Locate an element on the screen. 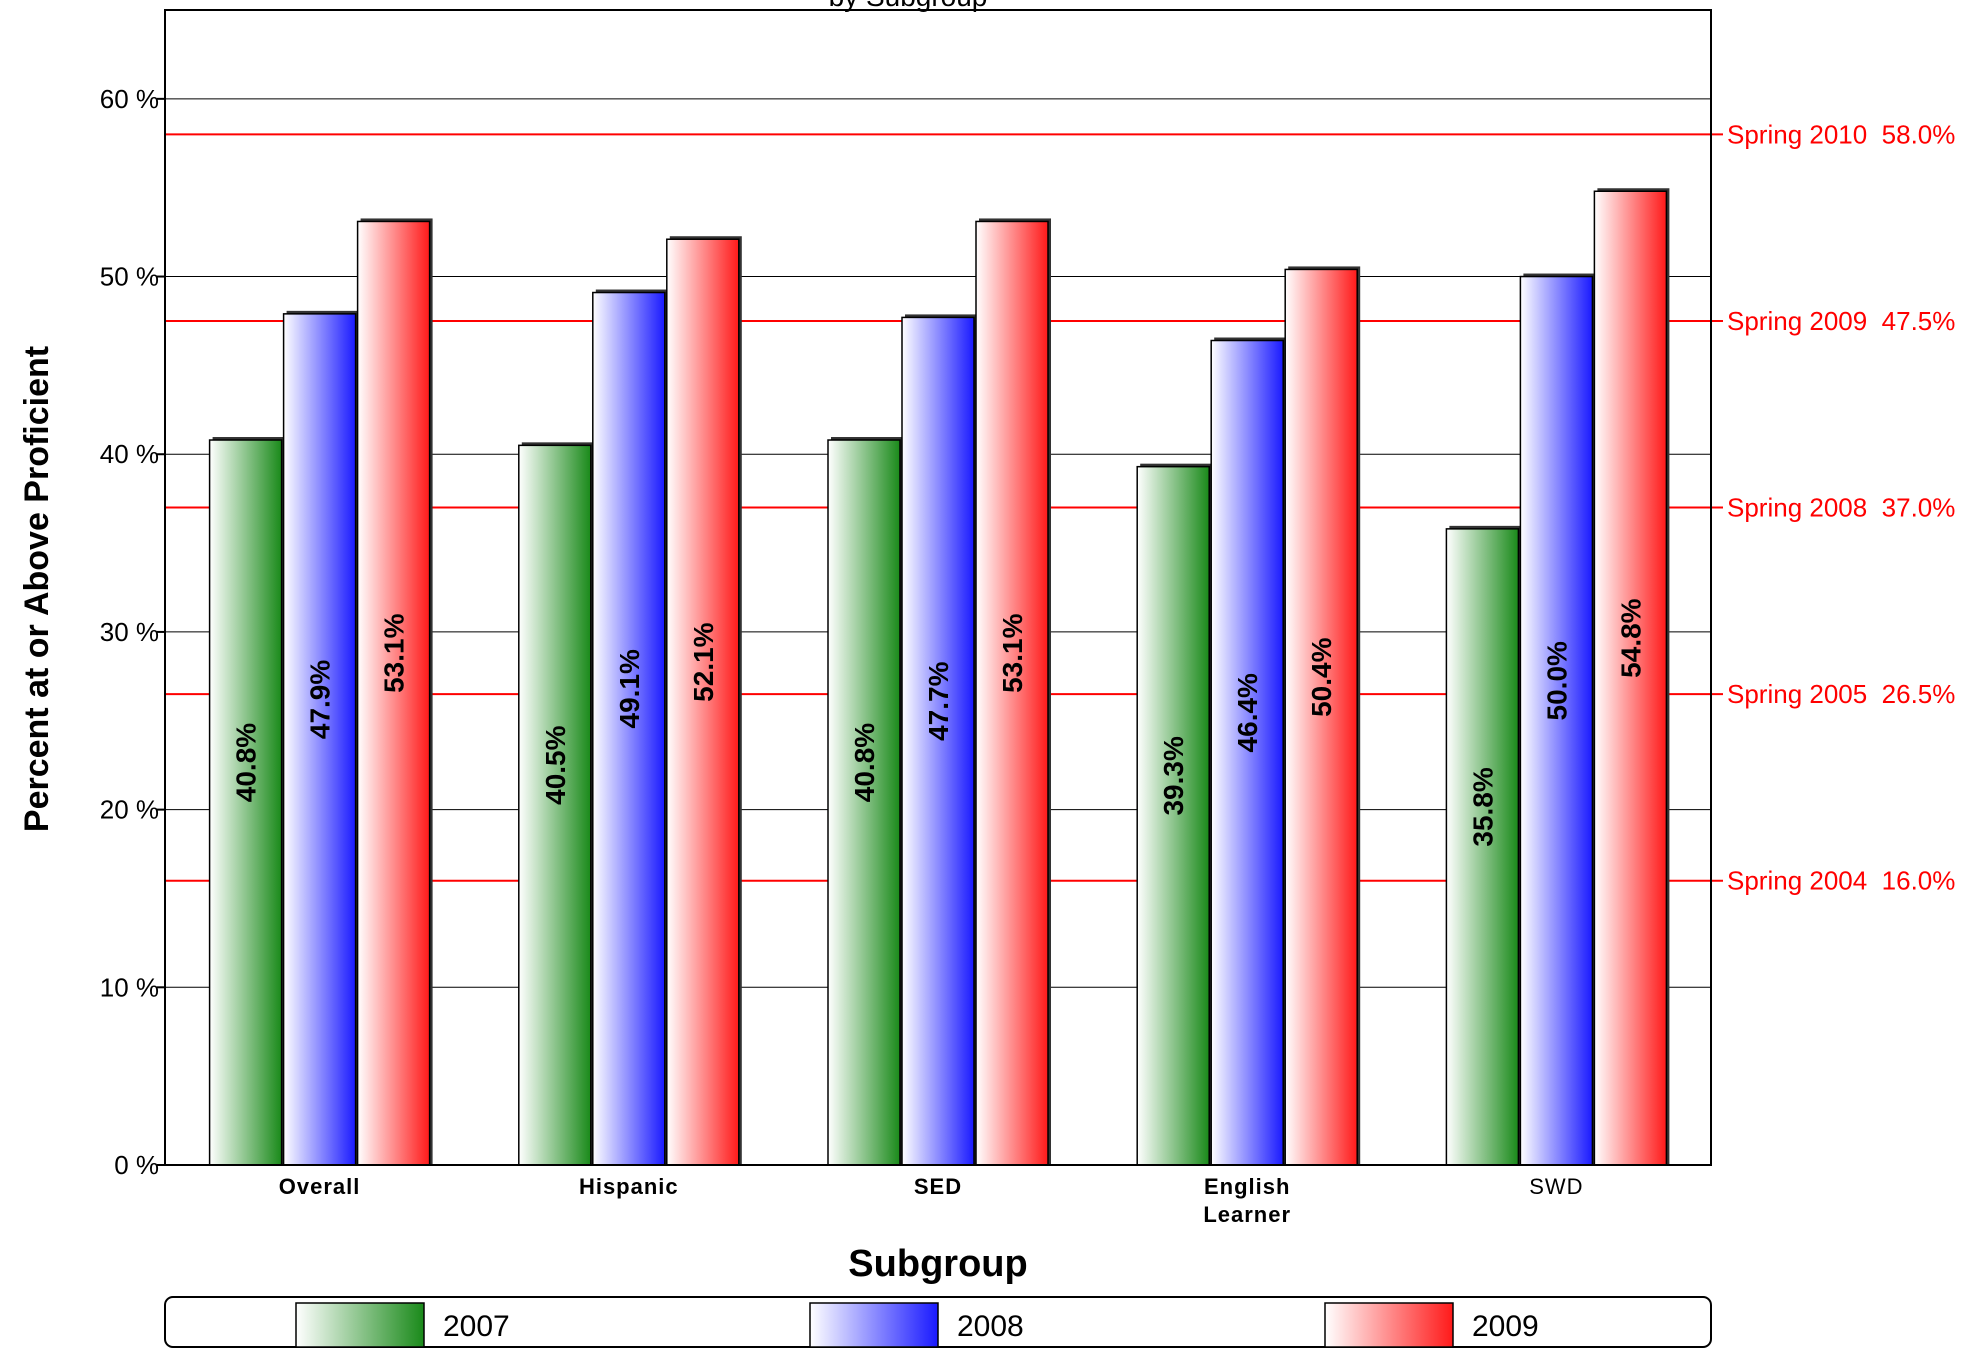 The height and width of the screenshot is (1358, 1982). legend-items: 2007 2008 2009 is located at coordinates (917, 1325).